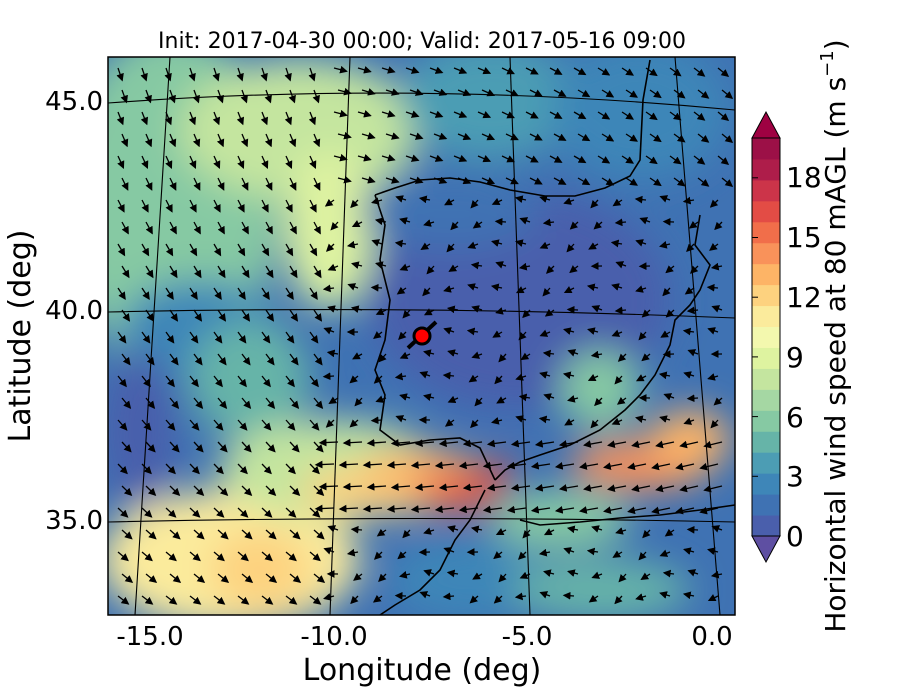 This screenshot has height=700, width=900. What do you see at coordinates (787, 357) in the screenshot?
I see `colorbar-ticks: 0 3 6 9 12 15 18` at bounding box center [787, 357].